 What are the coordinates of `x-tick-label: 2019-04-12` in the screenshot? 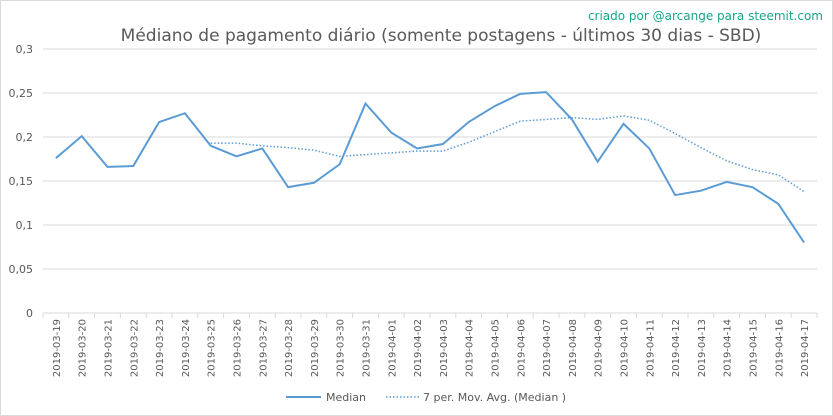 It's located at (676, 348).